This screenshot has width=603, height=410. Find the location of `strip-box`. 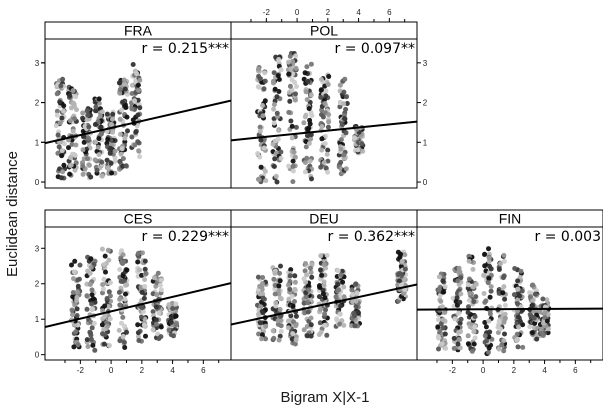

strip-box is located at coordinates (324, 30).